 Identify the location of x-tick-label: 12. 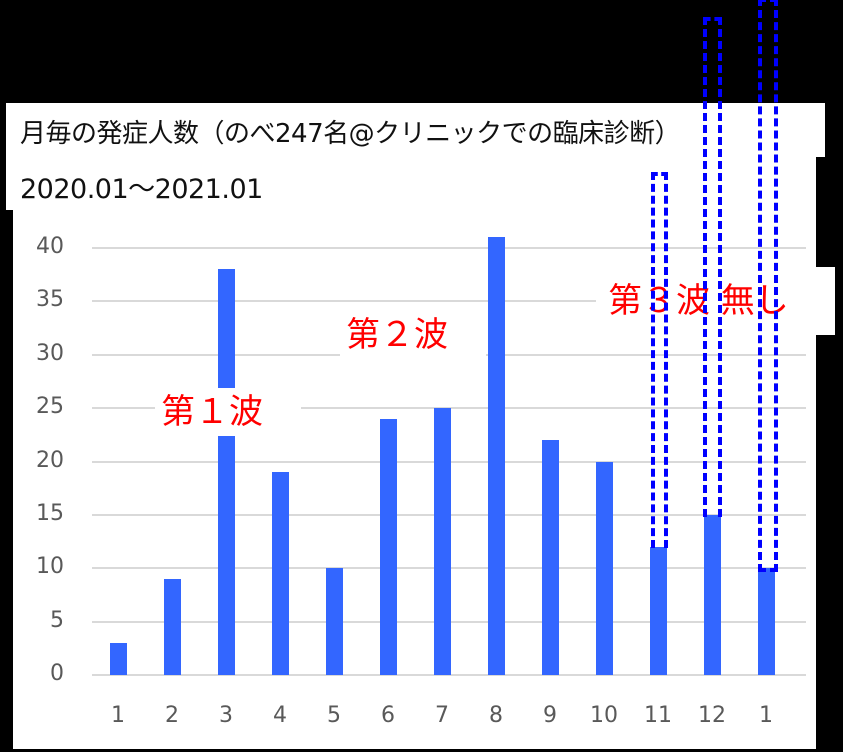
(712, 715).